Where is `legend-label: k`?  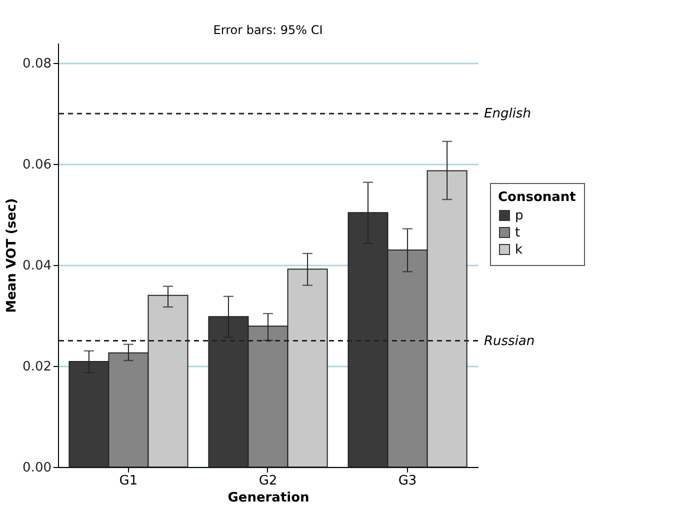 legend-label: k is located at coordinates (519, 250).